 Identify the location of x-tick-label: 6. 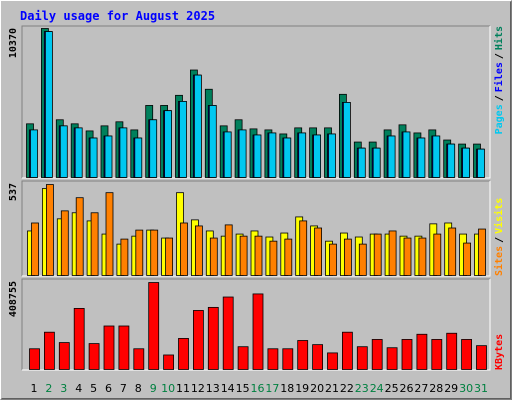
(108, 388).